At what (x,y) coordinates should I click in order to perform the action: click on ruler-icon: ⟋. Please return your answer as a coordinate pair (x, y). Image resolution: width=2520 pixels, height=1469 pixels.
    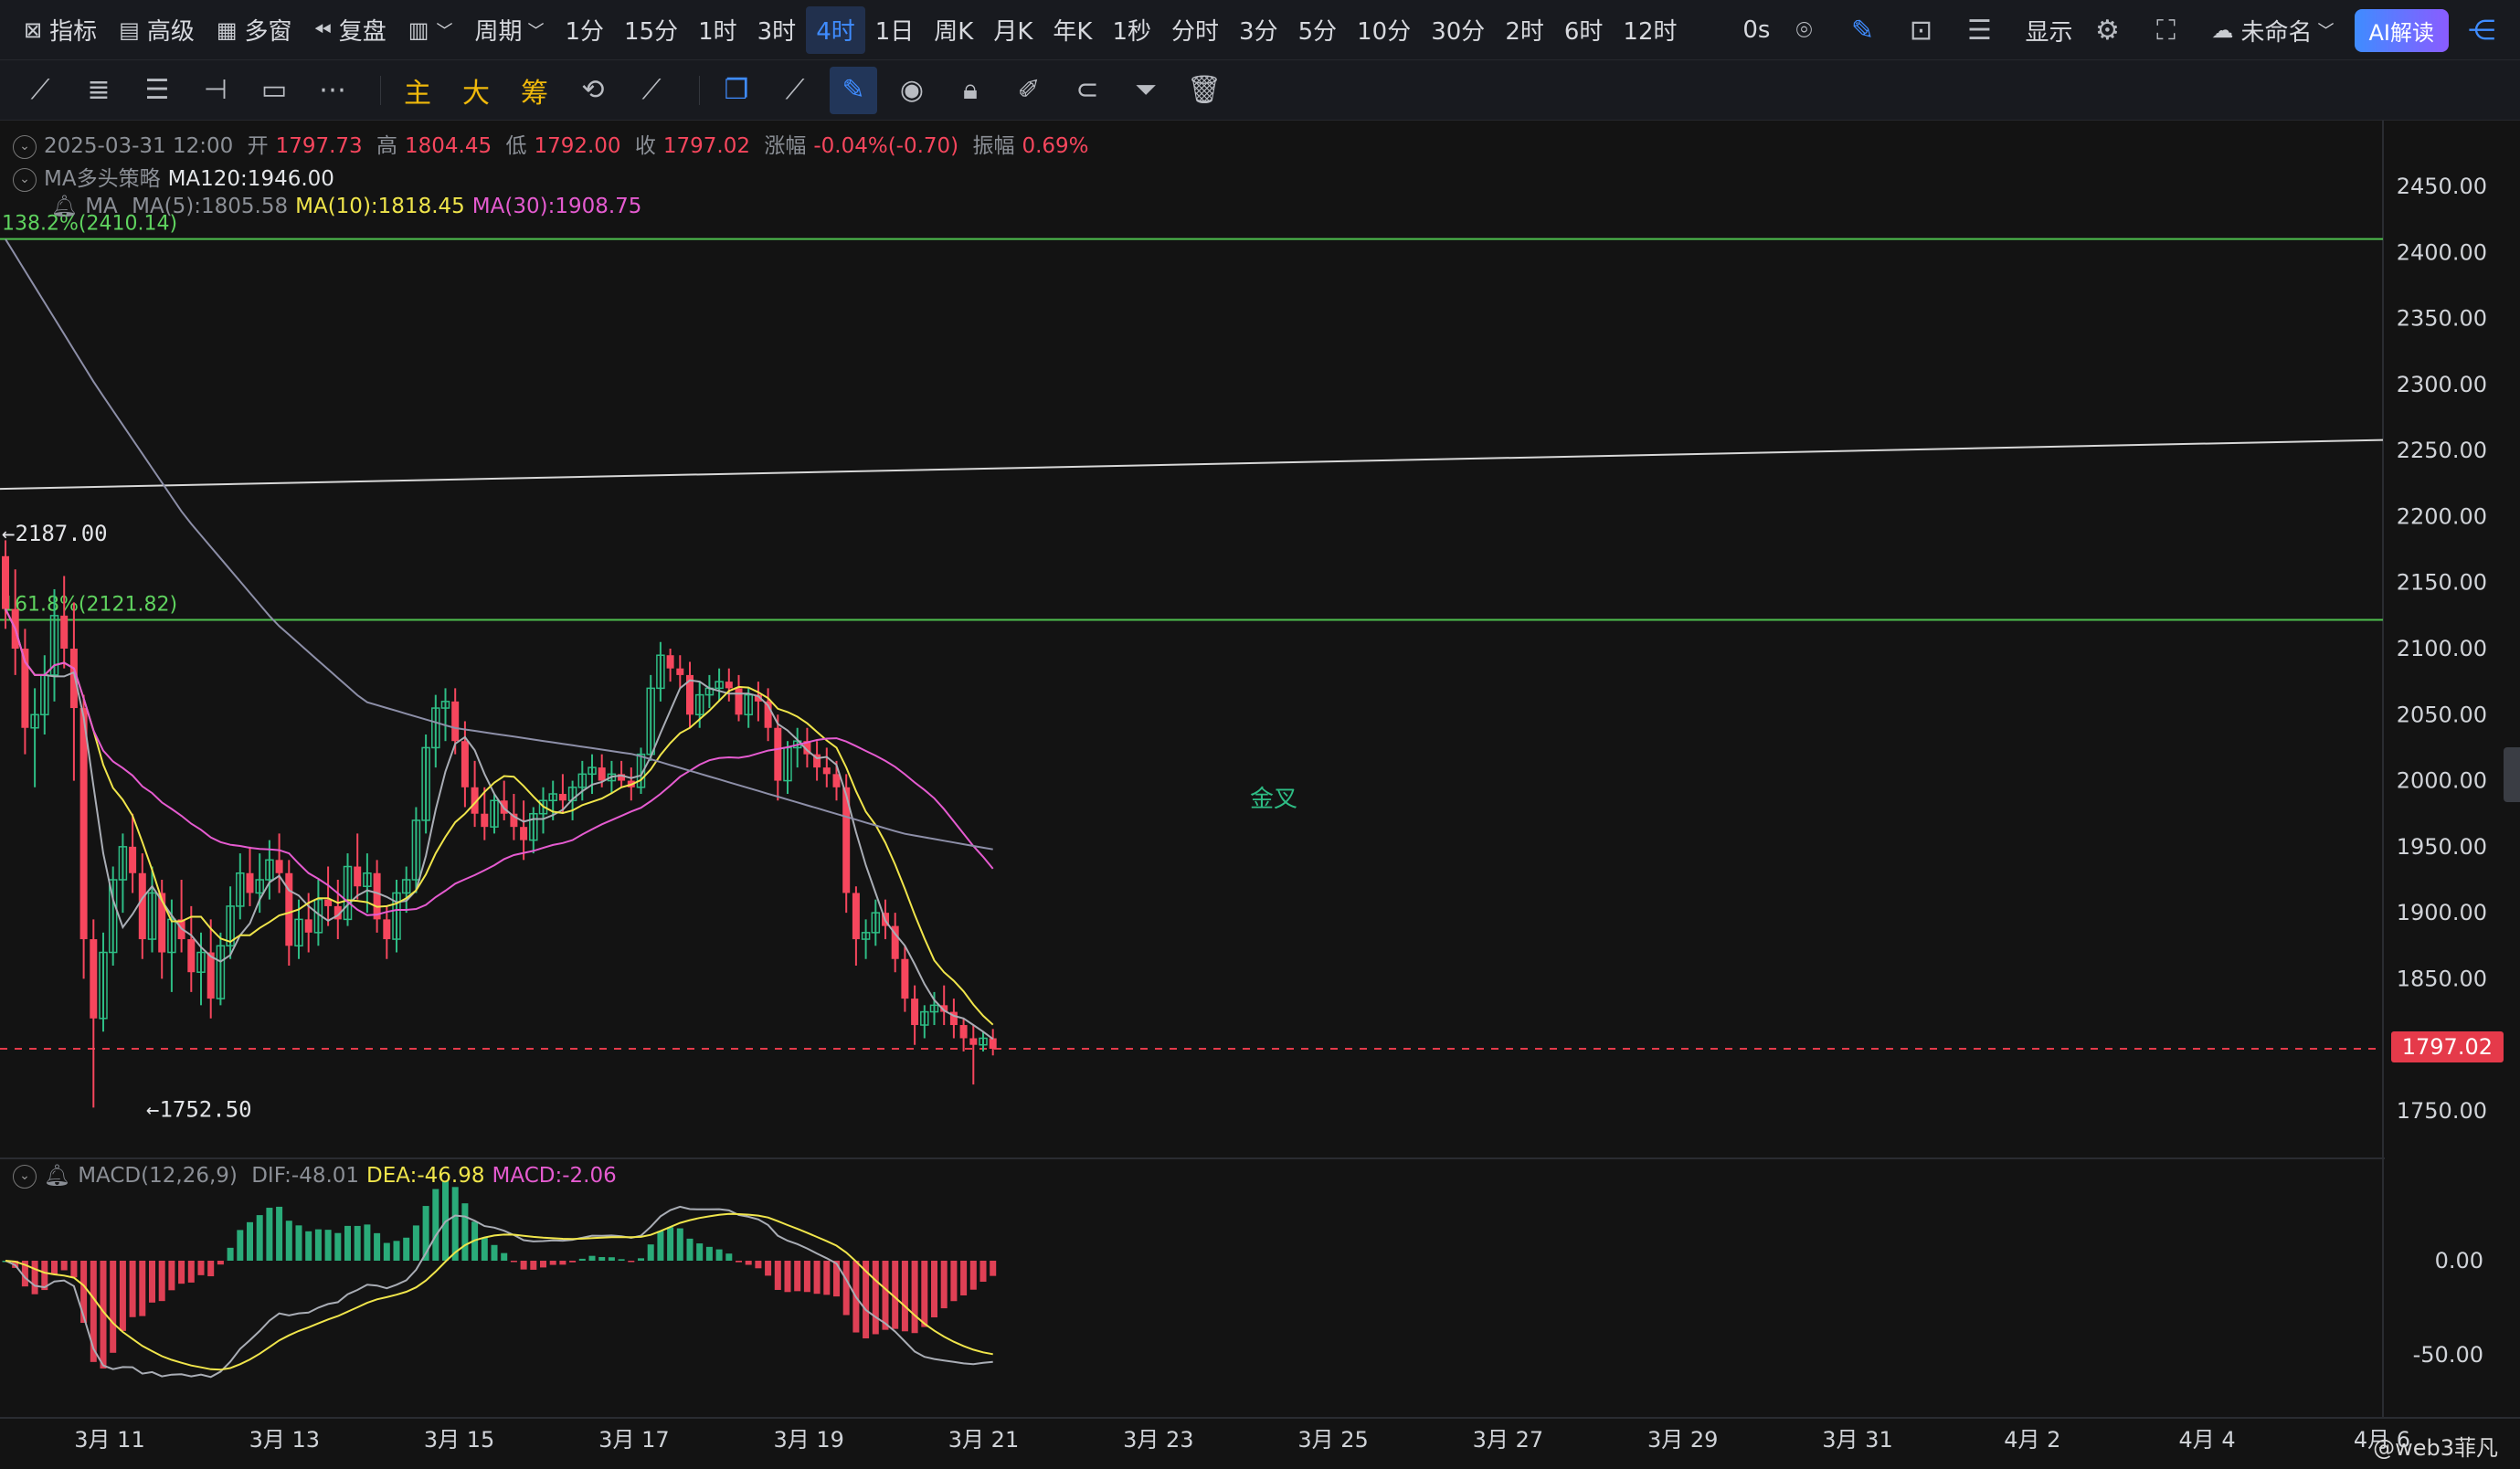
    Looking at the image, I should click on (795, 90).